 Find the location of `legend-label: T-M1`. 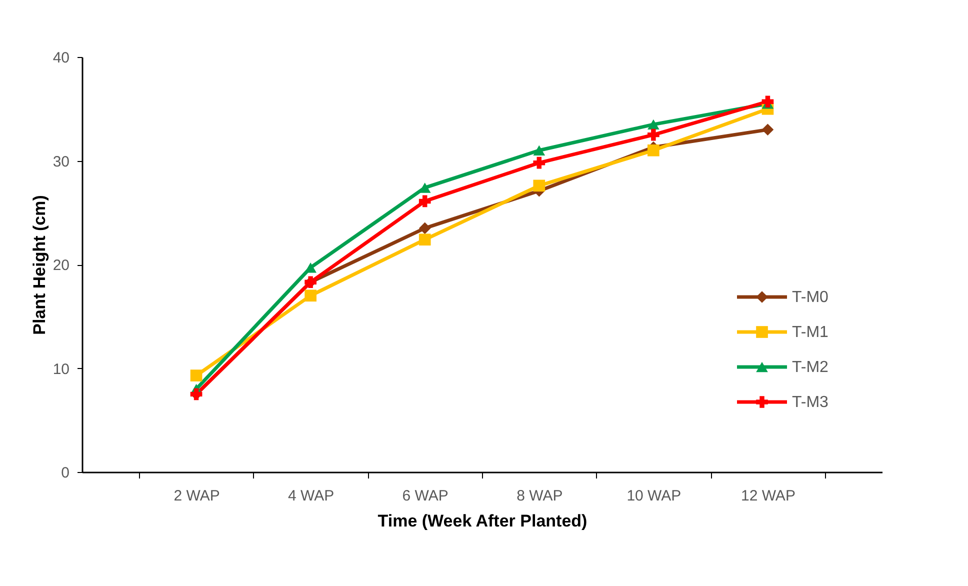

legend-label: T-M1 is located at coordinates (810, 332).